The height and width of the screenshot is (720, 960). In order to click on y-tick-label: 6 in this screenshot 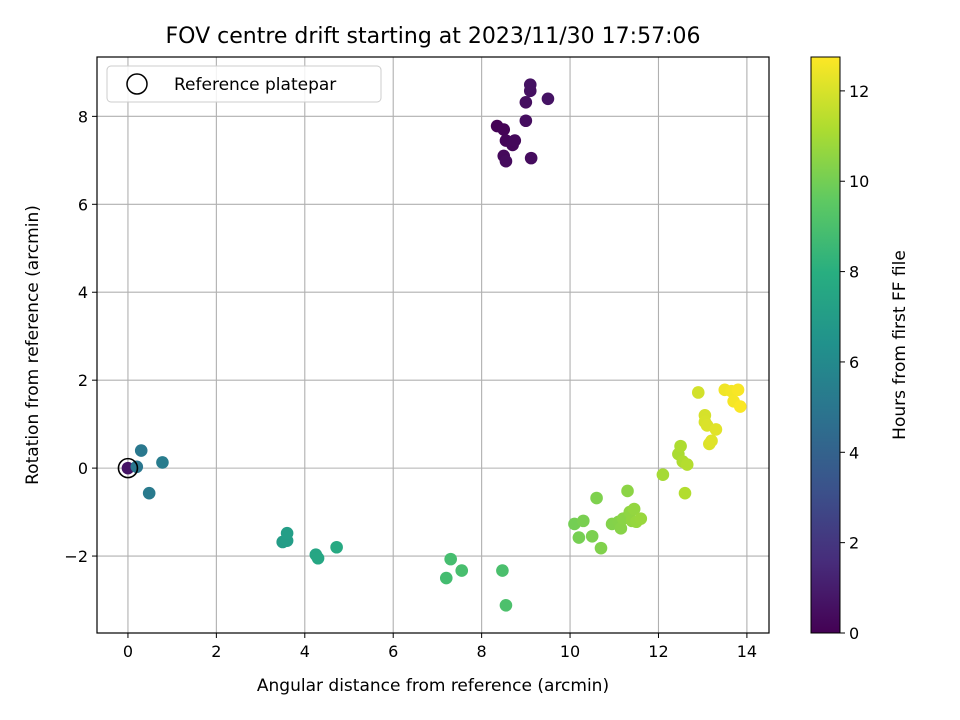, I will do `click(83, 204)`.